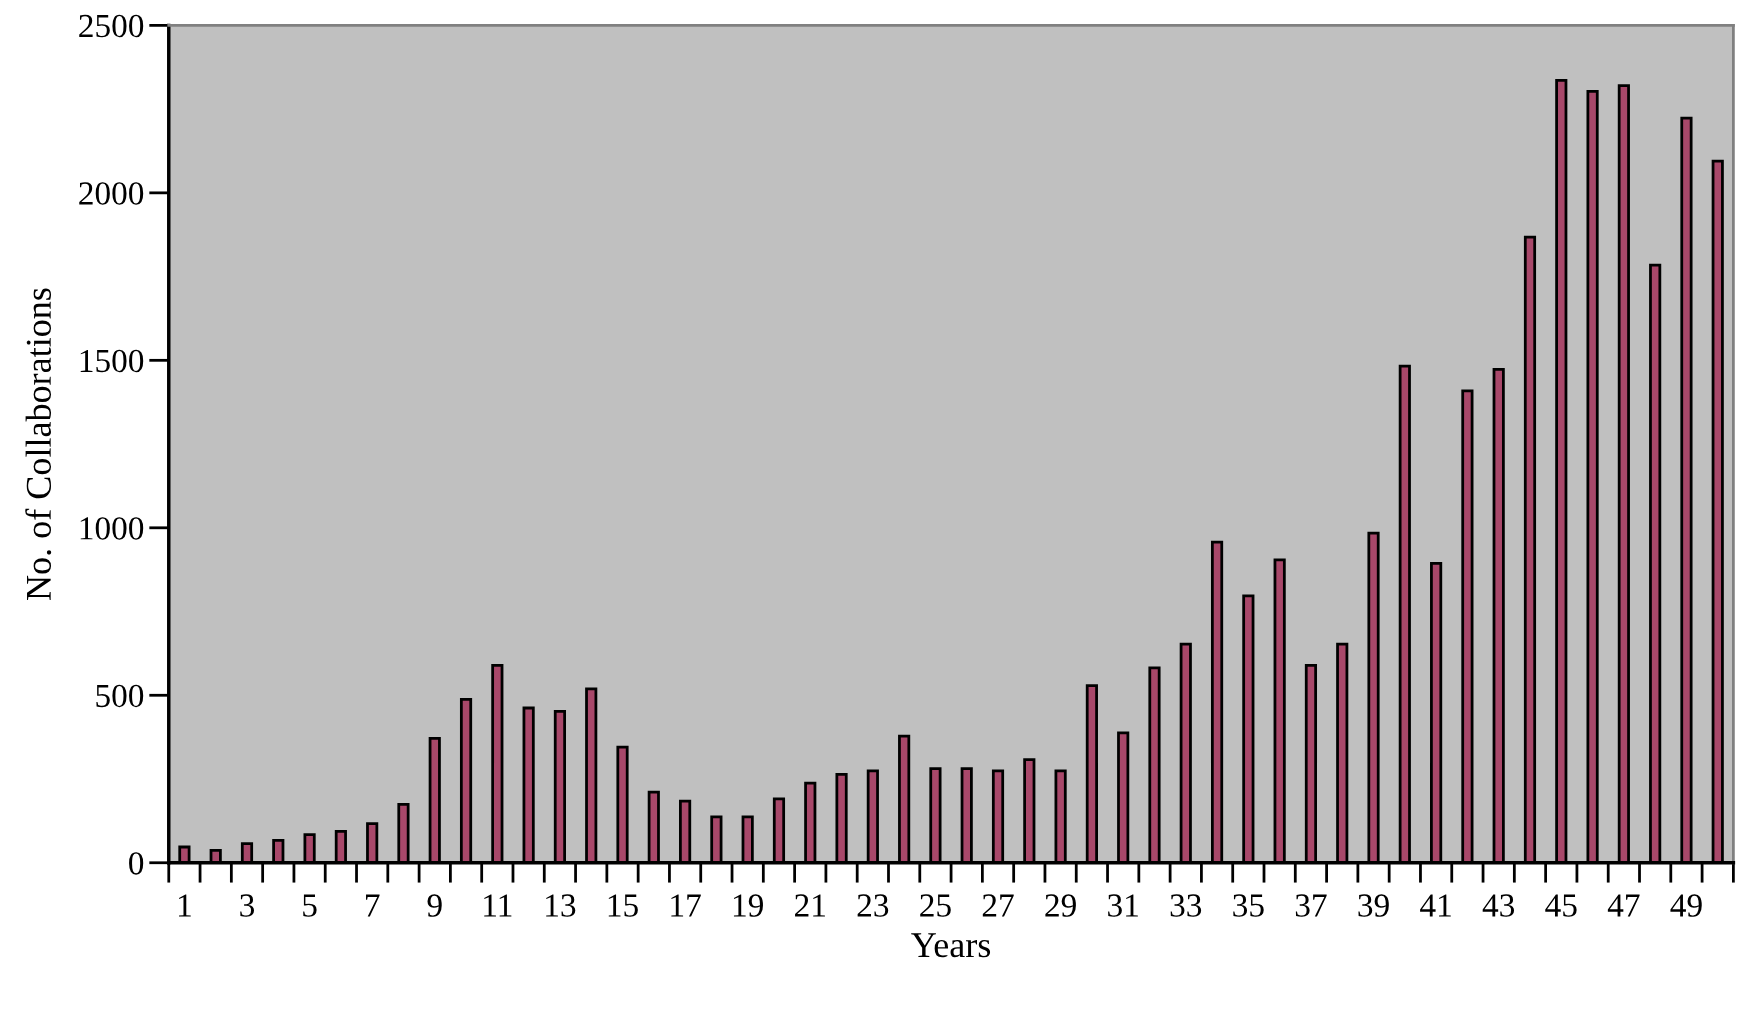 The width and height of the screenshot is (1758, 1015). Describe the element at coordinates (136, 863) in the screenshot. I see `y-tick-label: 0` at that location.